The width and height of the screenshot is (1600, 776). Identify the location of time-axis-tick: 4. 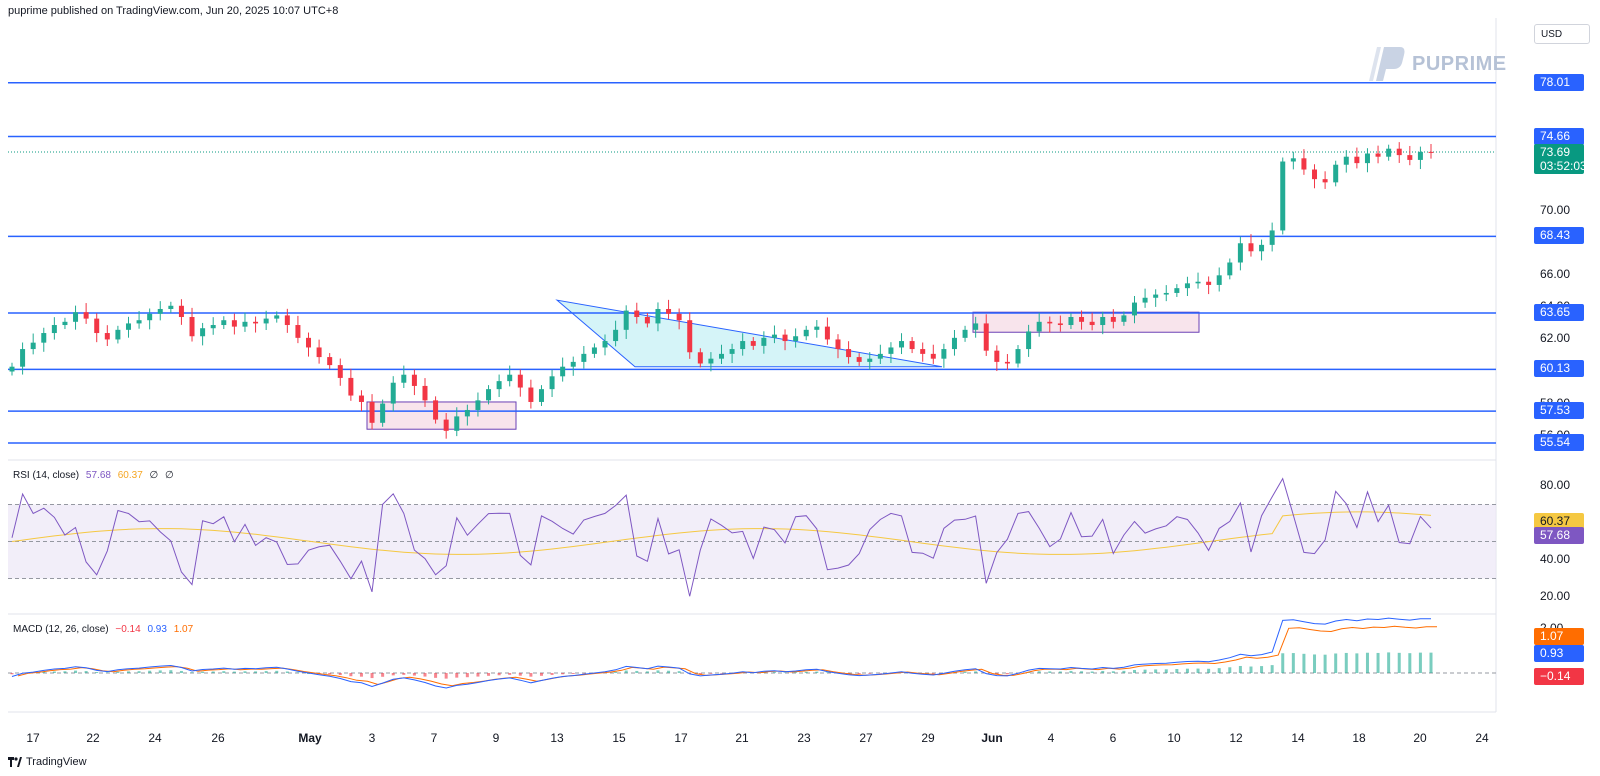
(1051, 738).